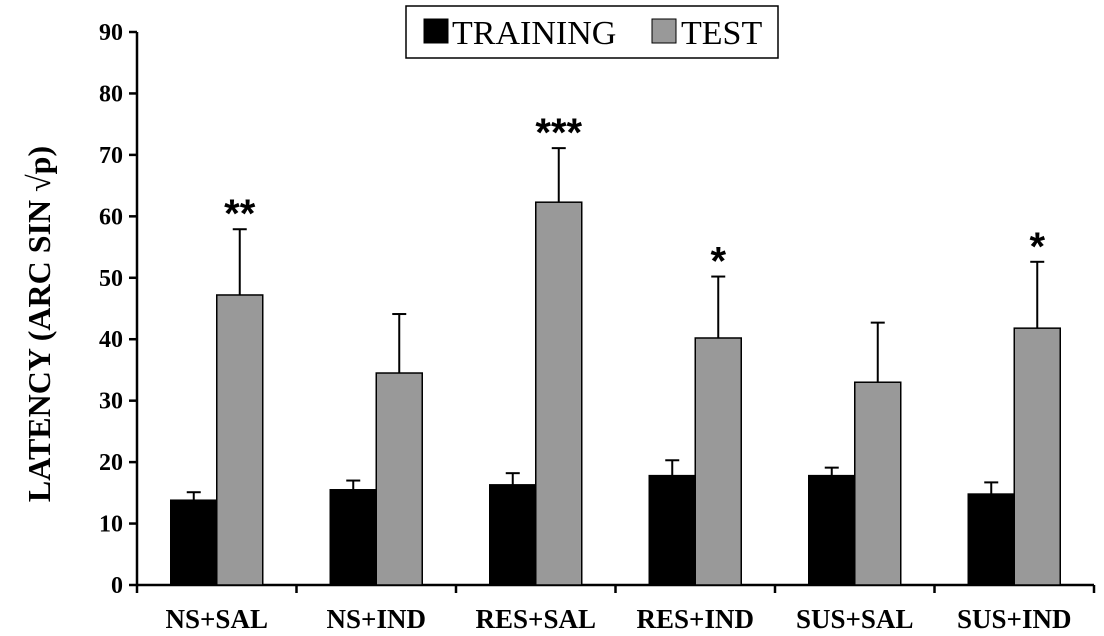  I want to click on x-category-label: SUS+SAL, so click(854, 619).